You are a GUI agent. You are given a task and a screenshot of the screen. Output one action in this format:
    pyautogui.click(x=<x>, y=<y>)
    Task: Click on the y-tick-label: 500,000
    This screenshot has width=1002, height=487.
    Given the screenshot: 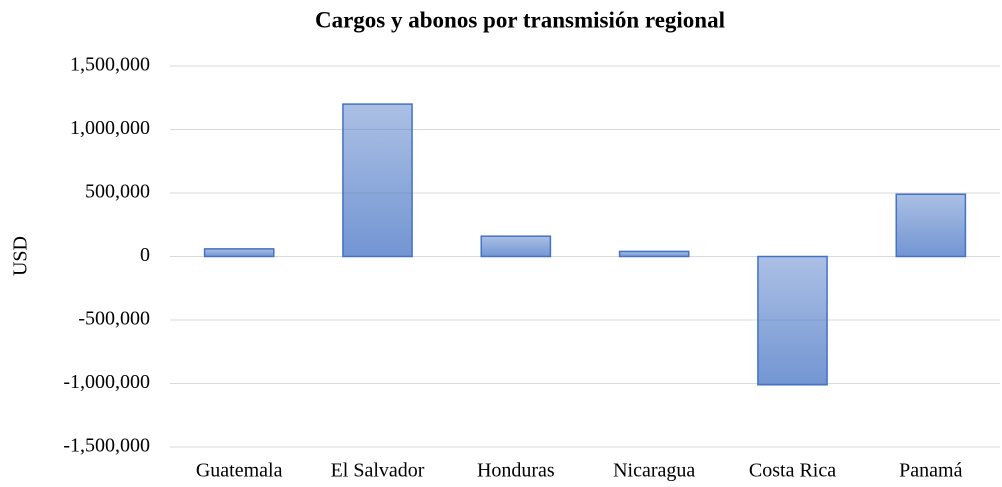 What is the action you would take?
    pyautogui.click(x=117, y=192)
    